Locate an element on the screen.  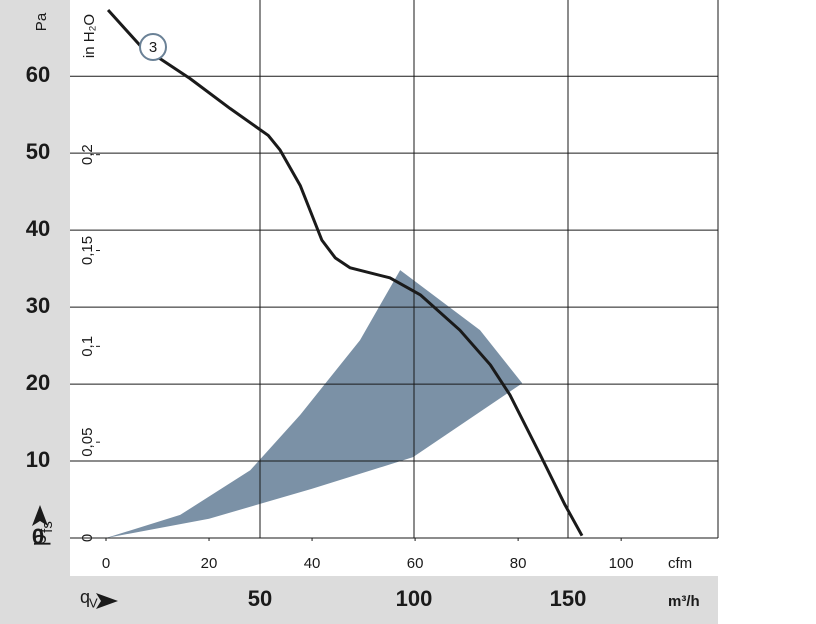
bottom-panel is located at coordinates (394, 600).